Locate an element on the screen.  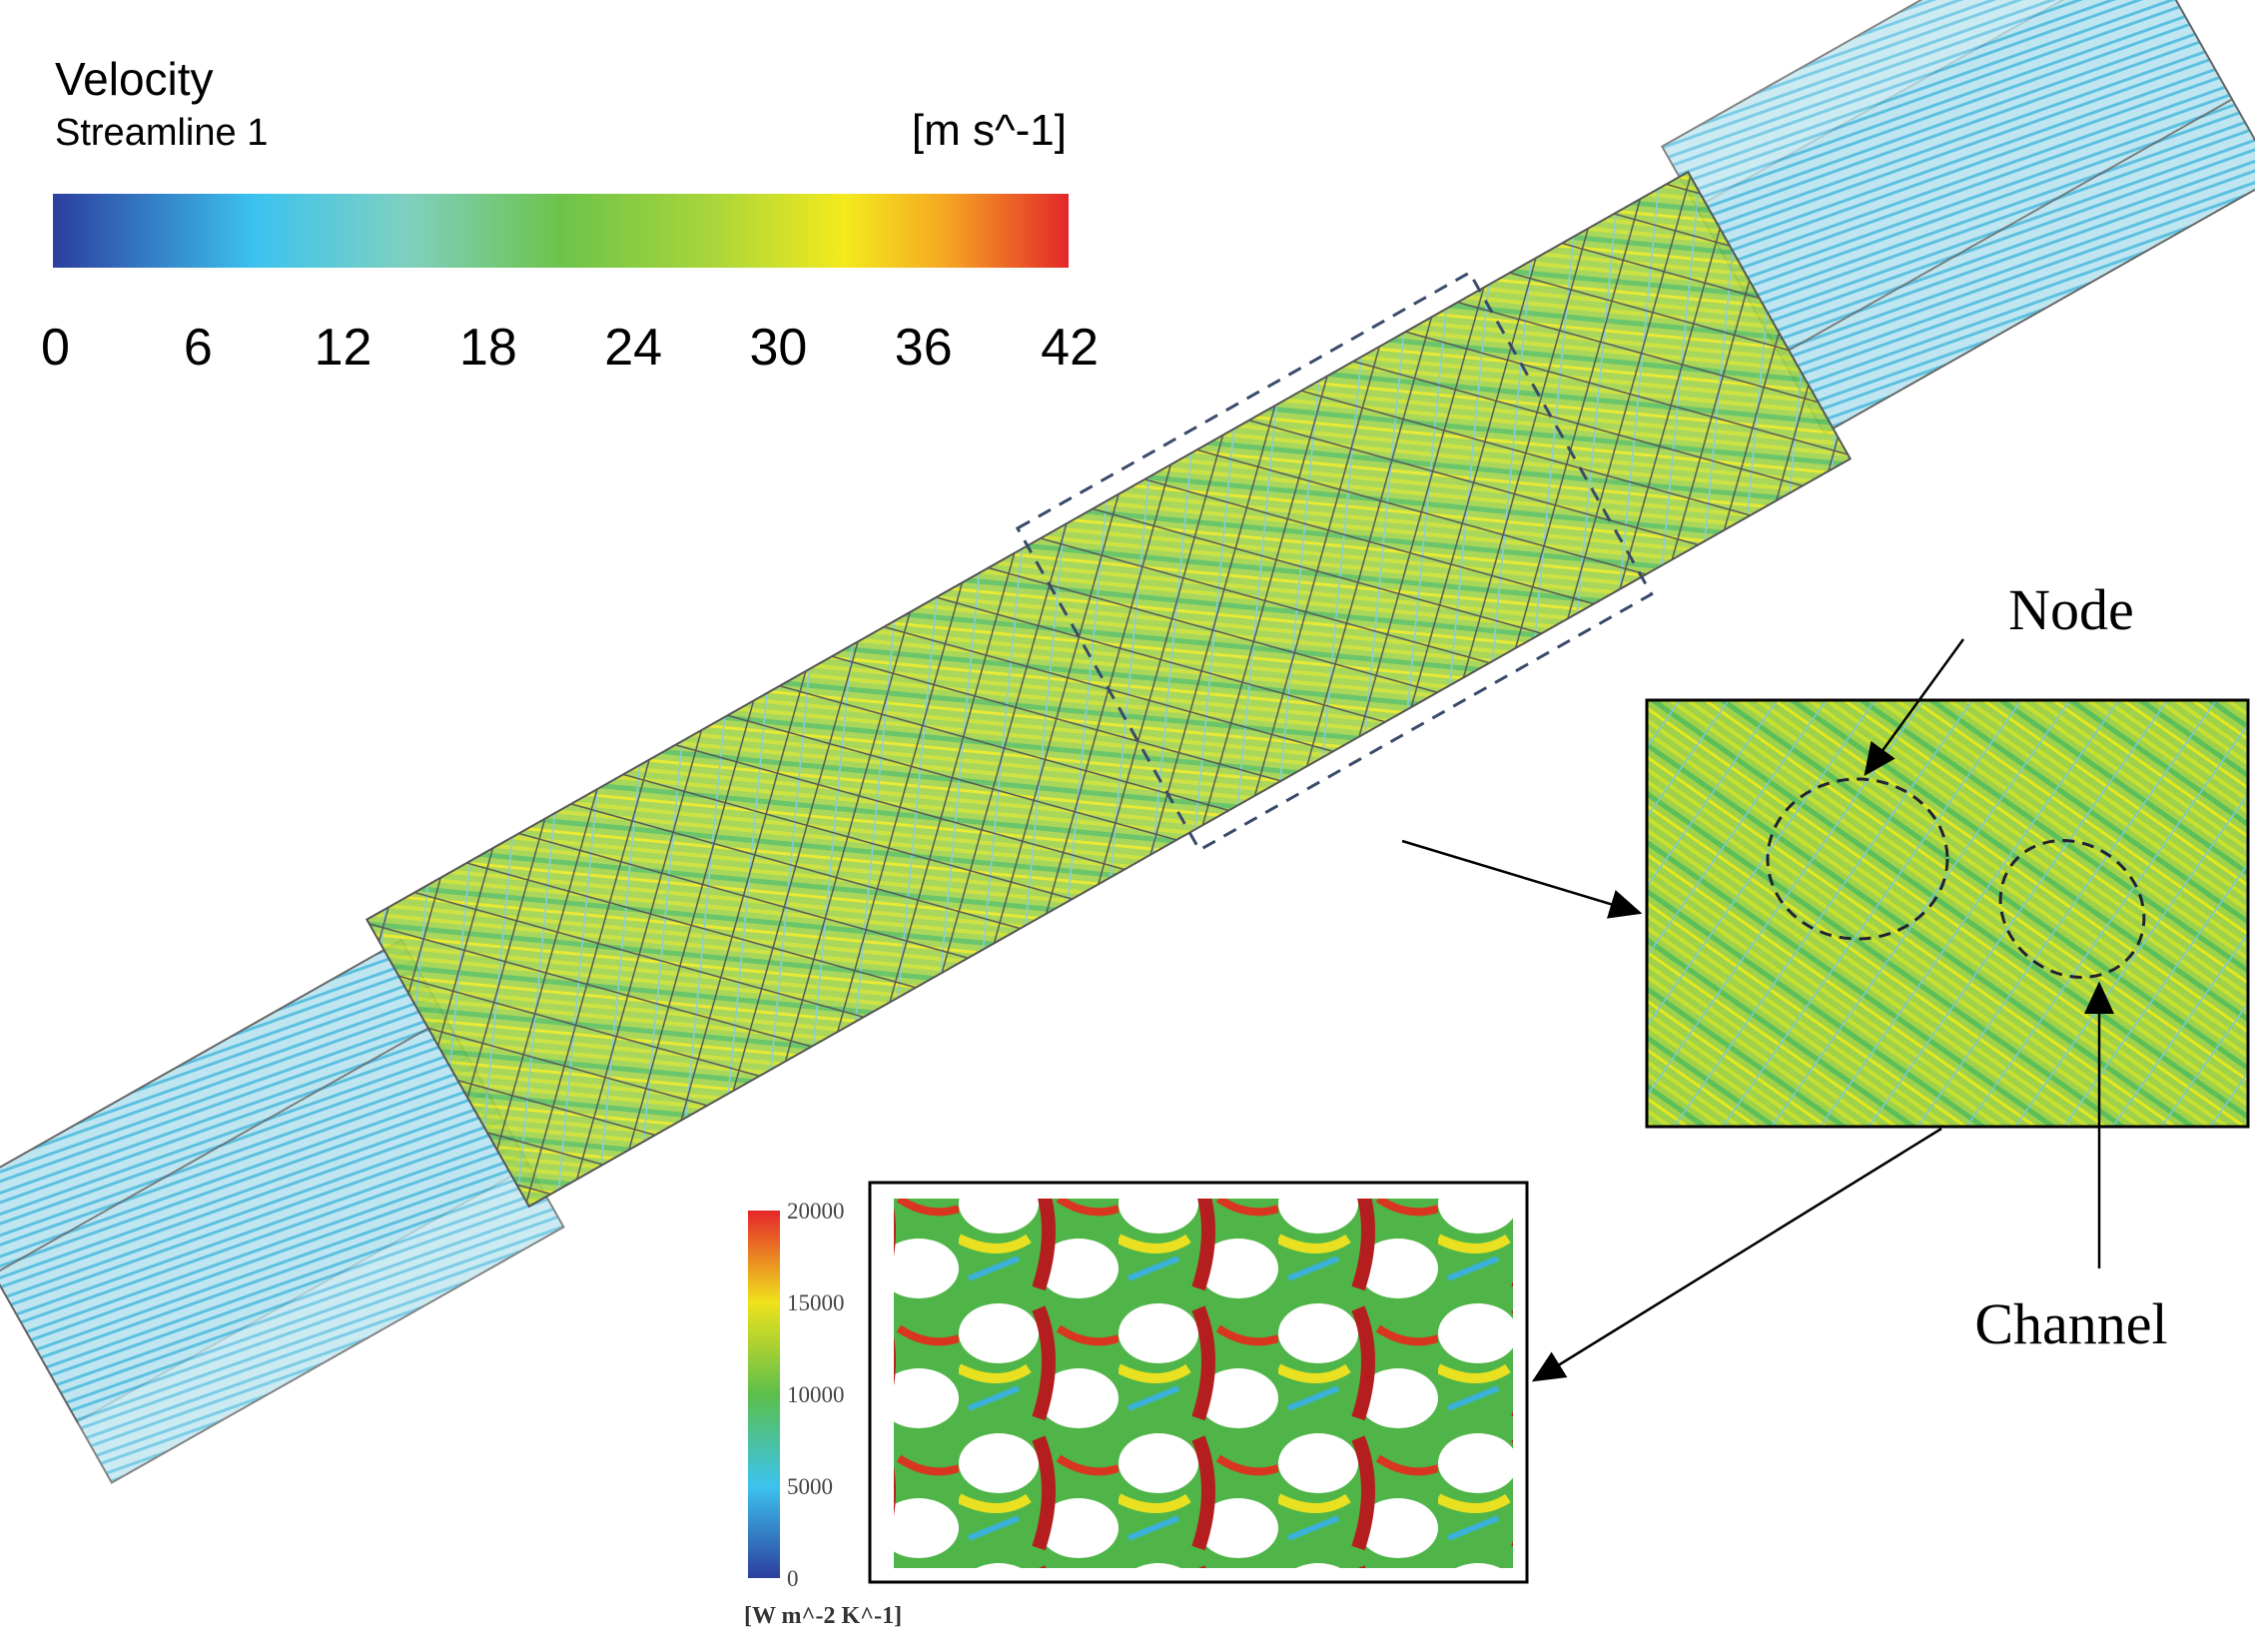
colorbar-tick-label: 18 is located at coordinates (488, 348).